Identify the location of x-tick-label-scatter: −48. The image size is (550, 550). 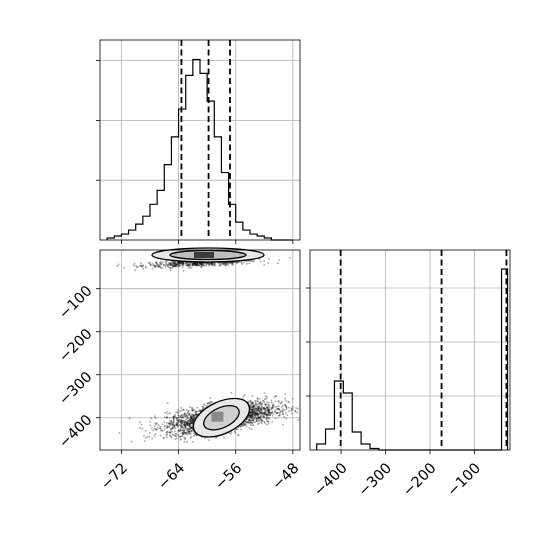
(286, 476).